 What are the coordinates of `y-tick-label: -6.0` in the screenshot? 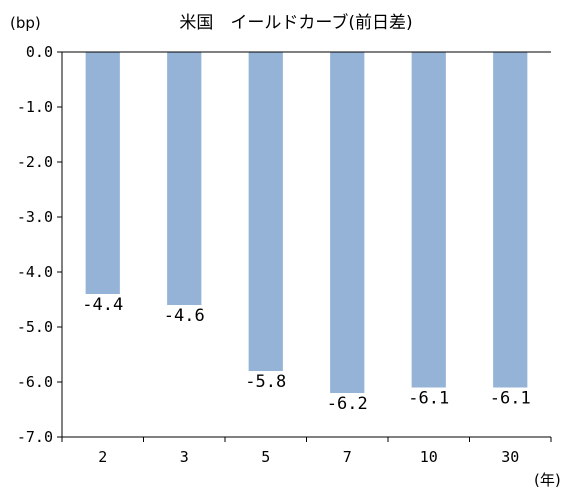 It's located at (35, 382).